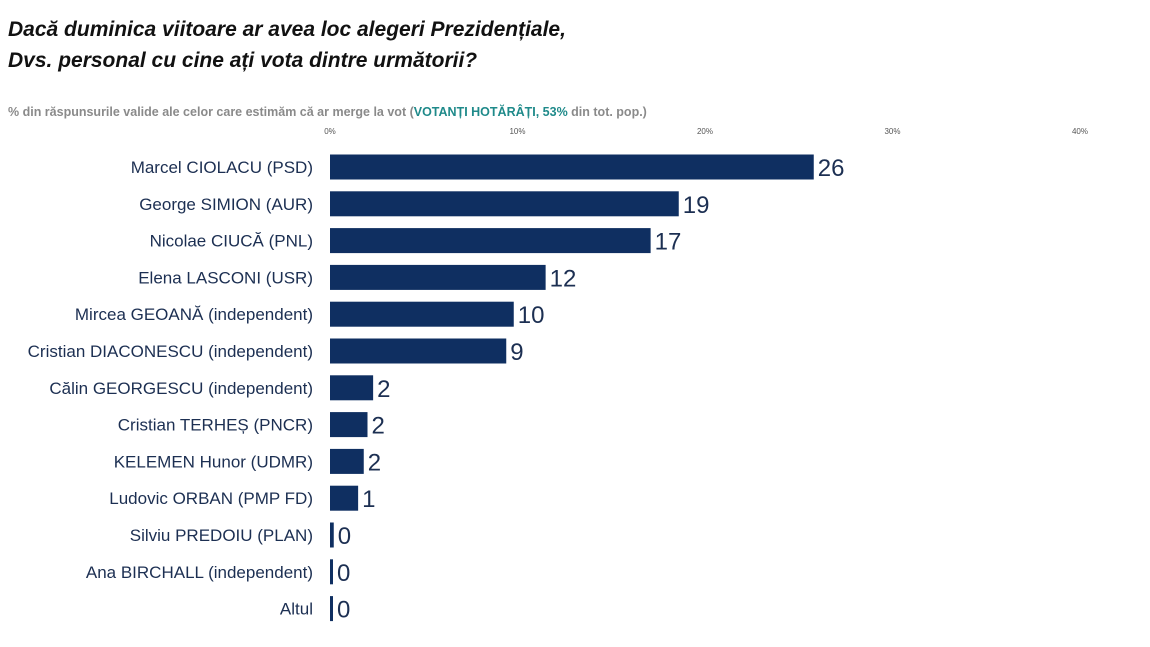 Image resolution: width=1150 pixels, height=647 pixels. I want to click on x-tick-label: 0%, so click(330, 131).